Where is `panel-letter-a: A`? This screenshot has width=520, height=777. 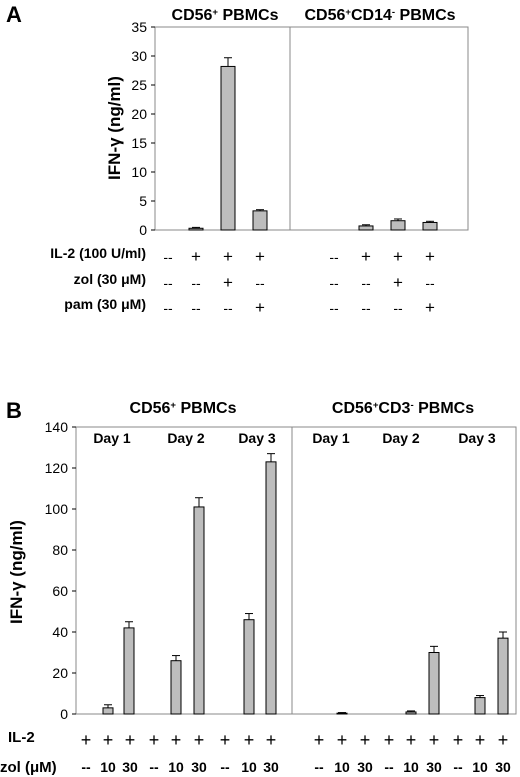 panel-letter-a: A is located at coordinates (14, 14).